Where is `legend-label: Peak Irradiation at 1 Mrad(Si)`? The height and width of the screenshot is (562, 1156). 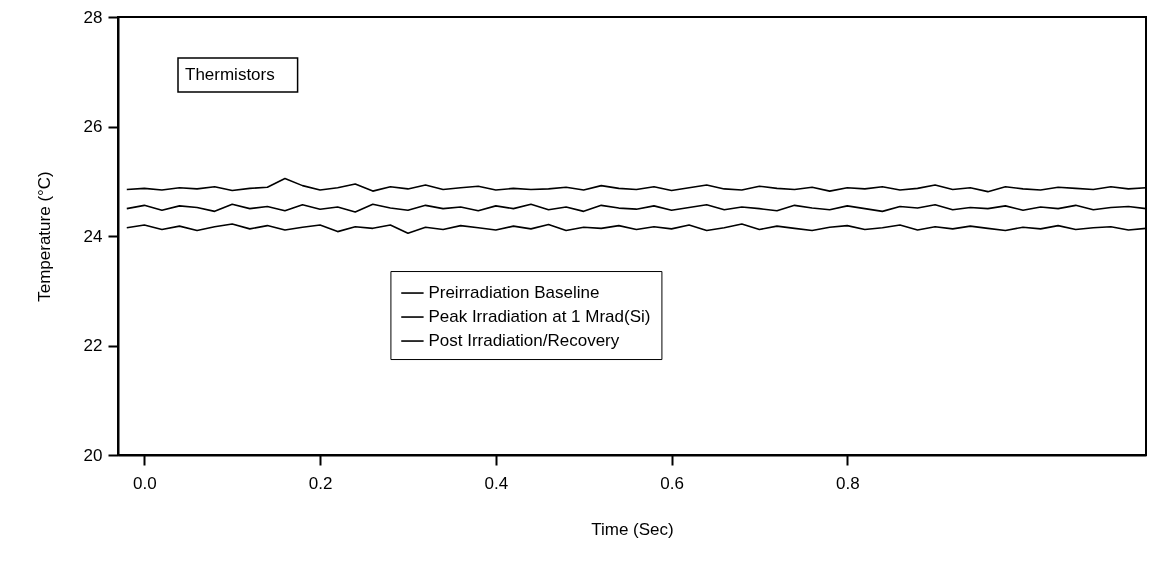 legend-label: Peak Irradiation at 1 Mrad(Si) is located at coordinates (539, 317).